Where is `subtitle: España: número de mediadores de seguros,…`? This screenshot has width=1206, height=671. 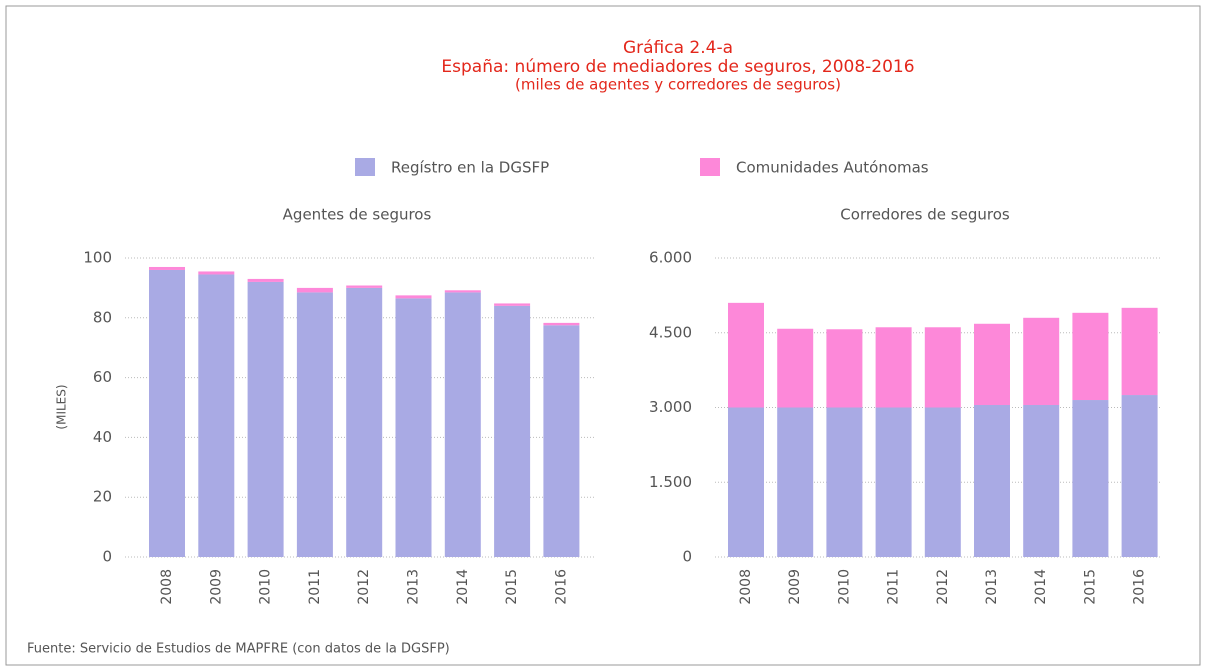
subtitle: España: número de mediadores de seguros,… is located at coordinates (677, 67).